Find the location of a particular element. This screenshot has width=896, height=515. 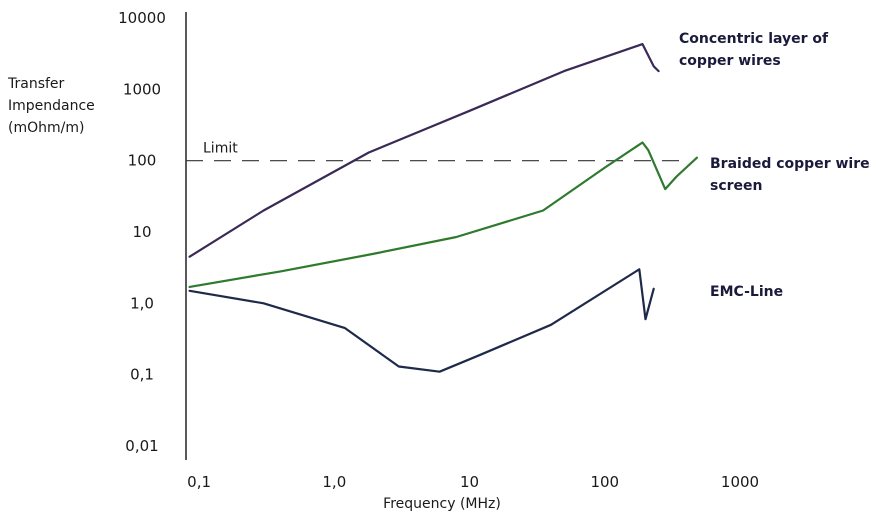

series-label: Braided copper wire is located at coordinates (790, 164).